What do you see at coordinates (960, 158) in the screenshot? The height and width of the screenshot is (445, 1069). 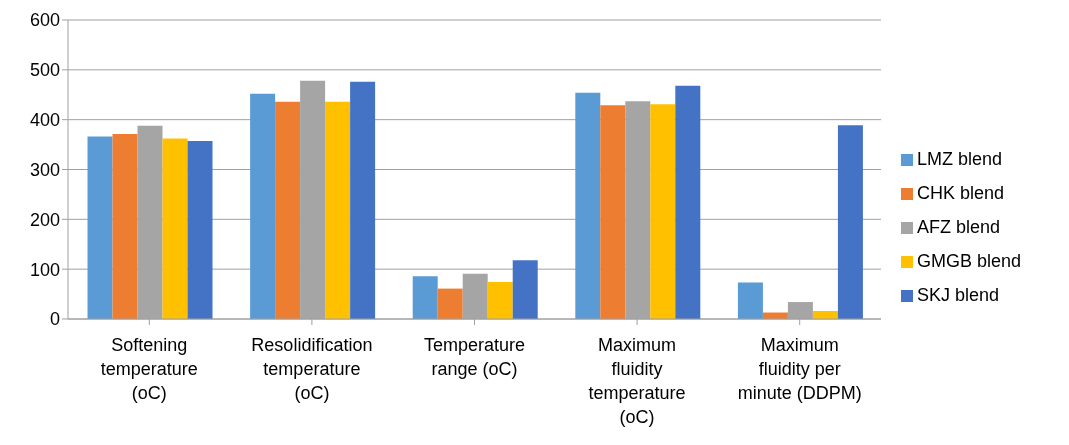 I see `legend-label: LMZ blend` at bounding box center [960, 158].